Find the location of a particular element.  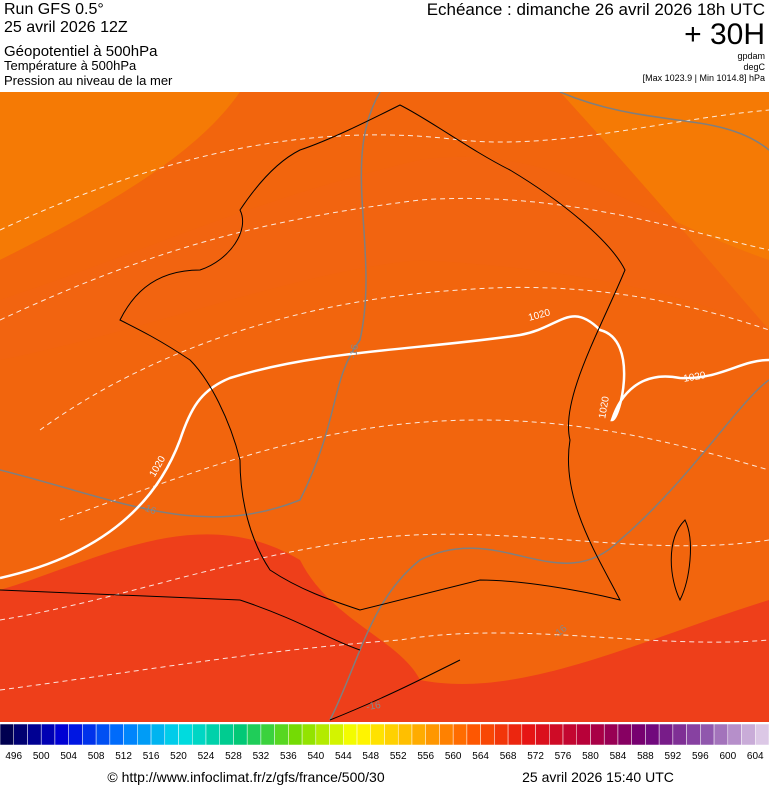

colorbar-label: 504 is located at coordinates (68, 756).